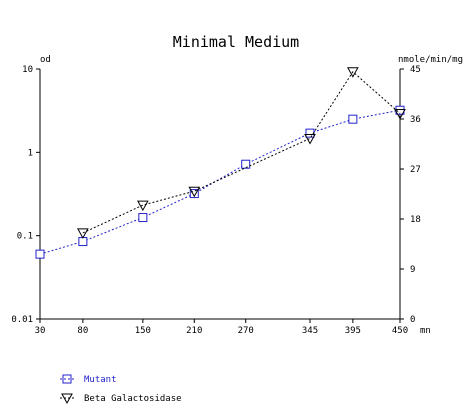 The height and width of the screenshot is (405, 472). What do you see at coordinates (25, 237) in the screenshot?
I see `left-tick-label: 0.1` at bounding box center [25, 237].